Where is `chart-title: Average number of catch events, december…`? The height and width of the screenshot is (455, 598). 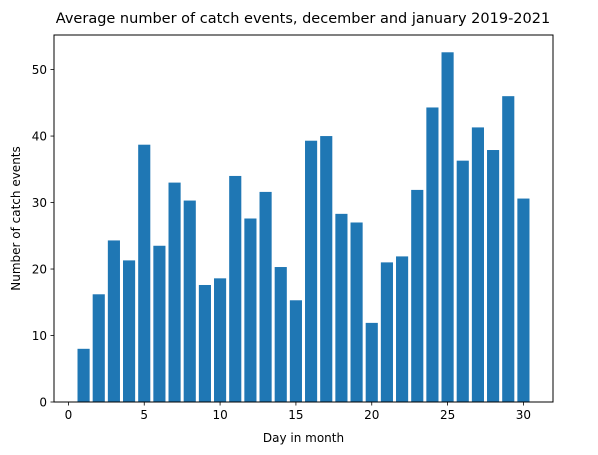
chart-title: Average number of catch events, december… is located at coordinates (303, 19).